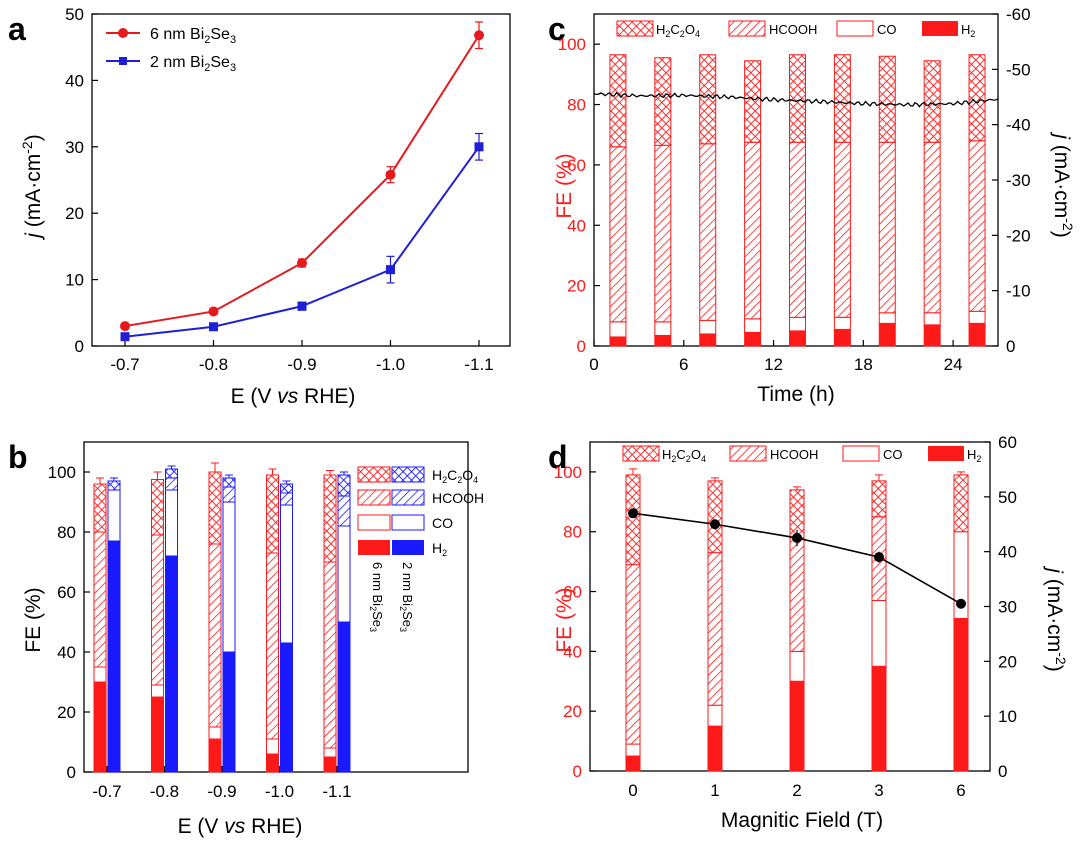 The height and width of the screenshot is (845, 1080). Describe the element at coordinates (344, 697) in the screenshot. I see `panel-b-bar-2nm-4-seg-h2` at that location.